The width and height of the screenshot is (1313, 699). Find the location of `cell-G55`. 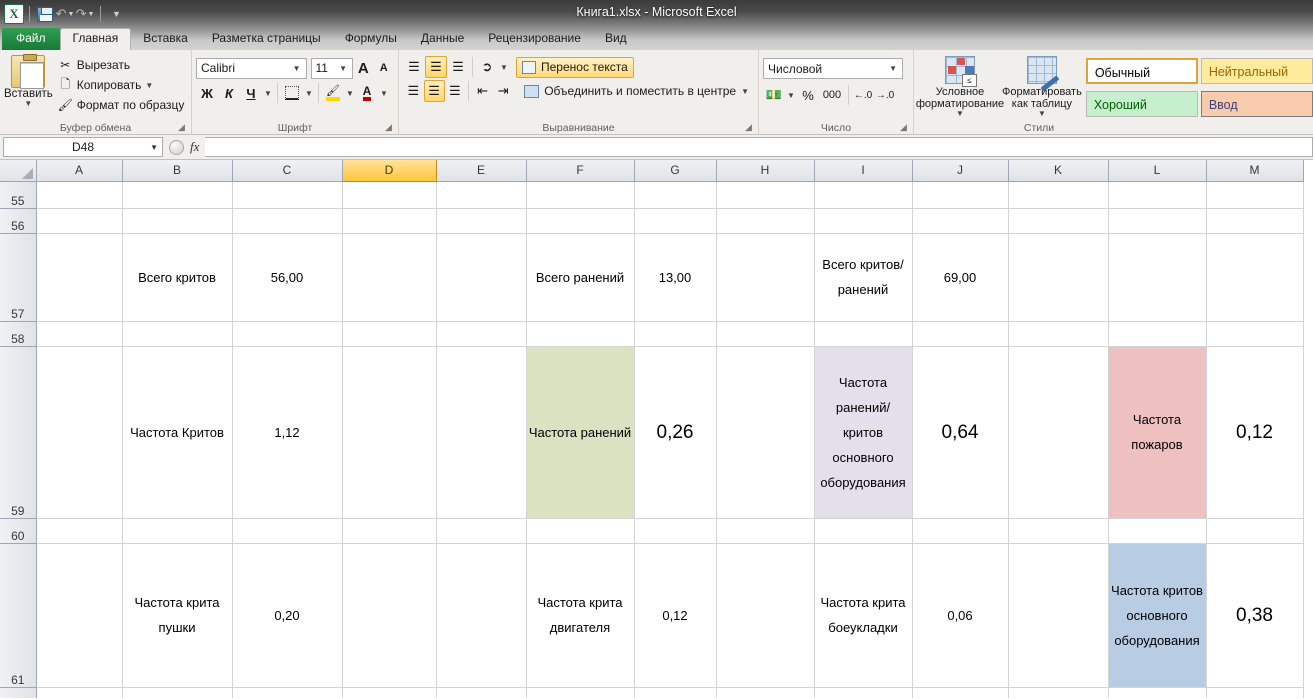

cell-G55 is located at coordinates (675, 195).